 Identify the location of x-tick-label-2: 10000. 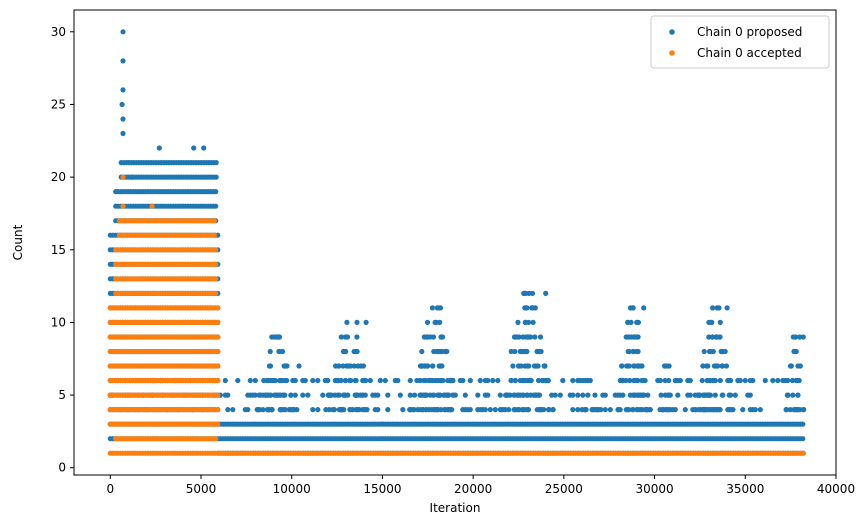
(292, 489).